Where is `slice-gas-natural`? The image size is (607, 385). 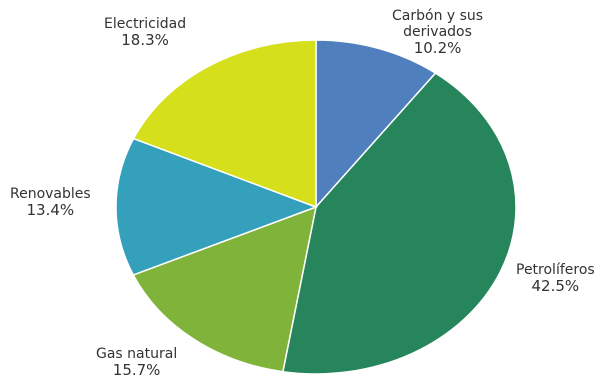
slice-gas-natural is located at coordinates (225, 289).